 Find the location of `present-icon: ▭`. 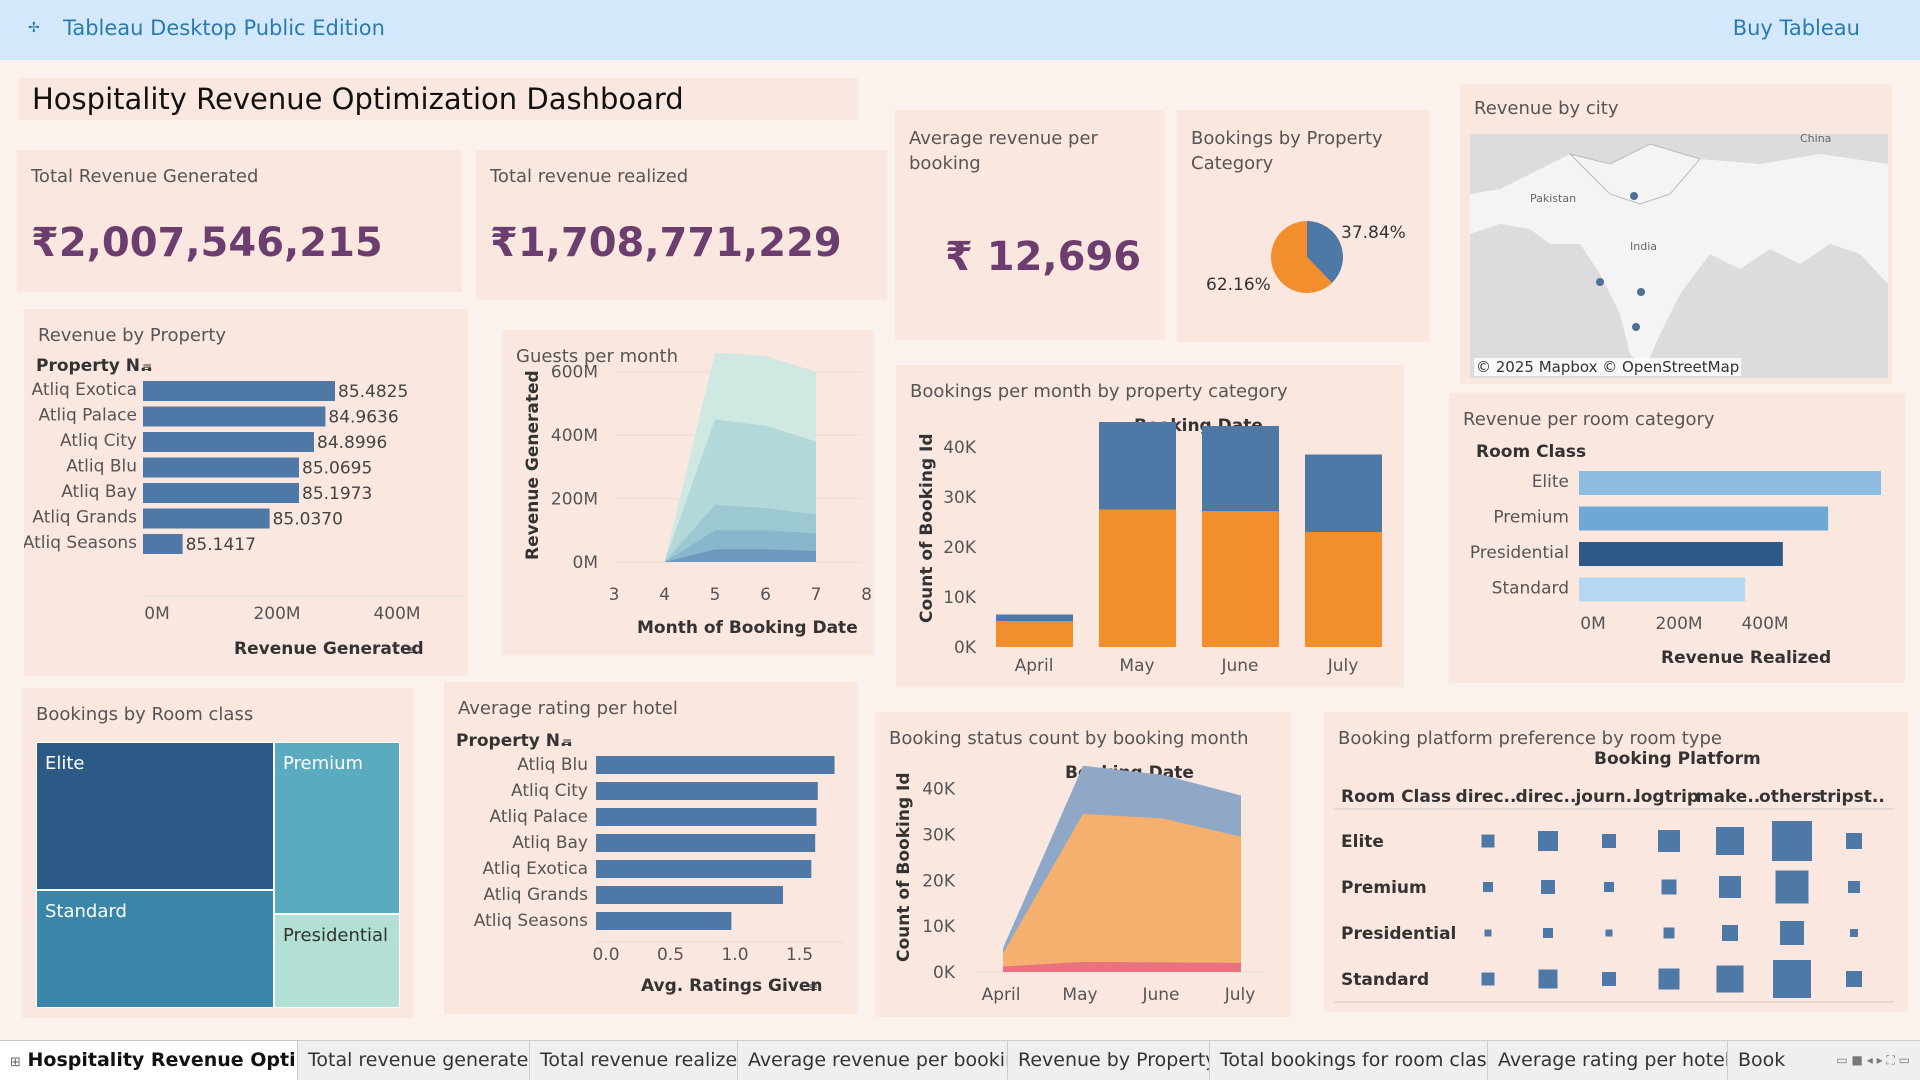

present-icon: ▭ is located at coordinates (1904, 1060).